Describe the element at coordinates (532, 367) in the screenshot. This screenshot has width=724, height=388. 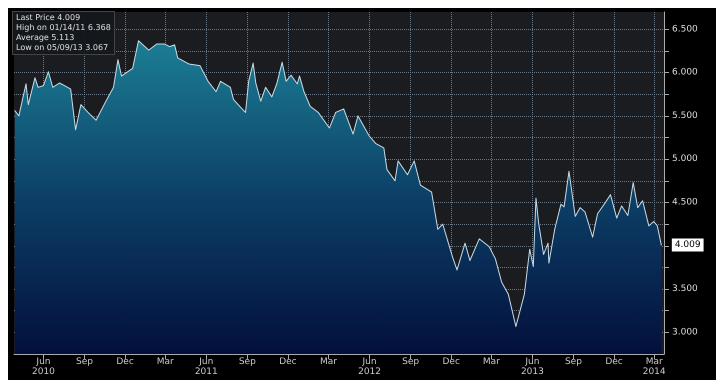
I see `x-tick-label: Jun 2013` at that location.